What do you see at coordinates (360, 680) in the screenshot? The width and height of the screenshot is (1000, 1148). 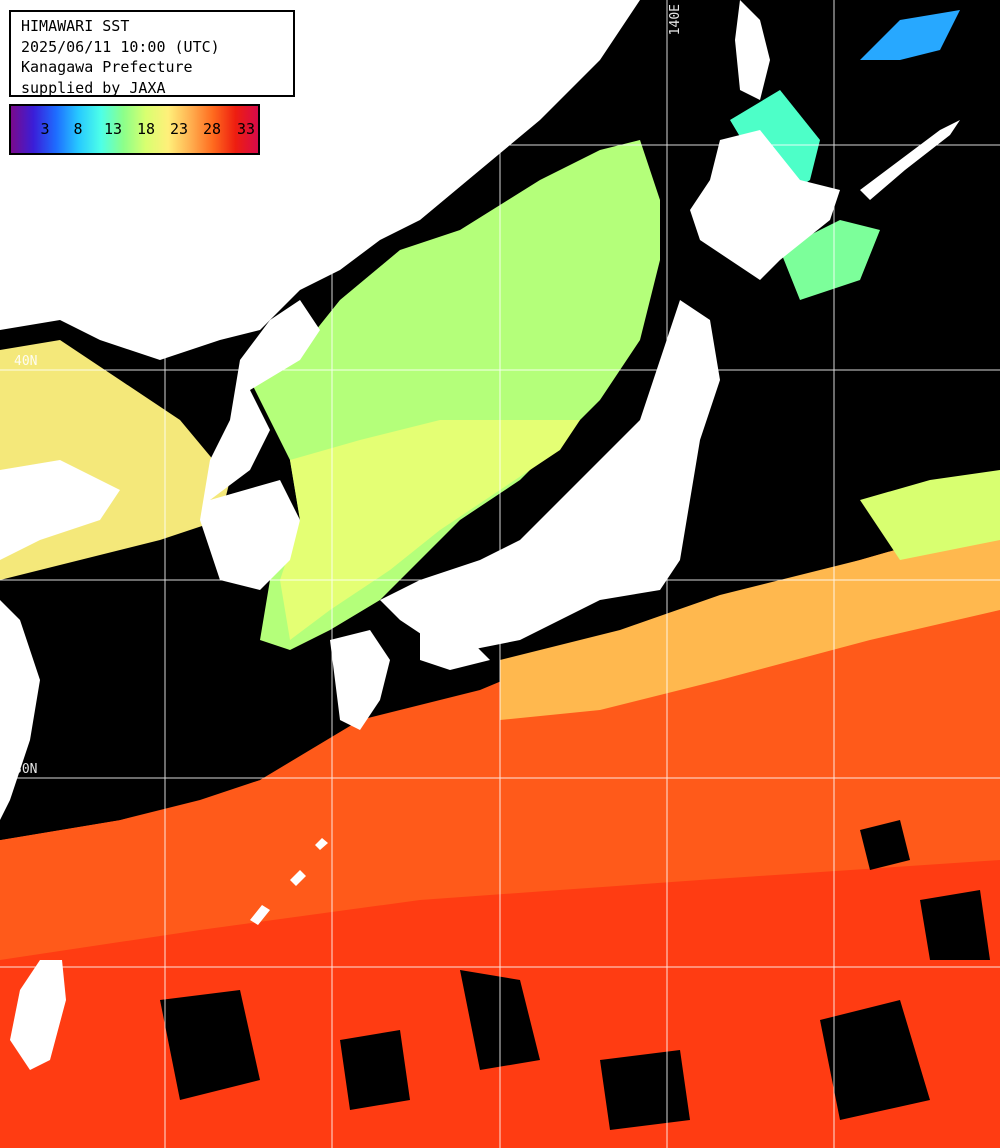 I see `land-kyushu` at bounding box center [360, 680].